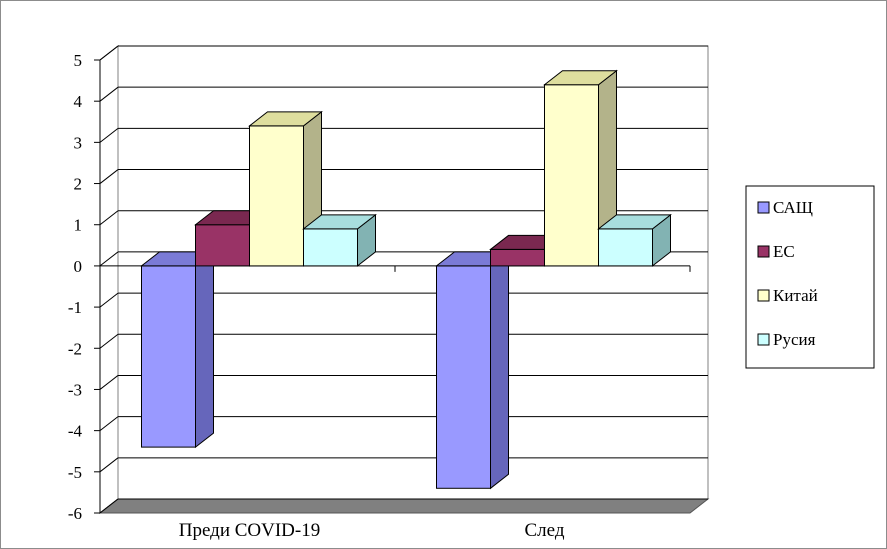  Describe the element at coordinates (372, 530) in the screenshot. I see `x-category-labels: Преди COVID-19 След` at that location.